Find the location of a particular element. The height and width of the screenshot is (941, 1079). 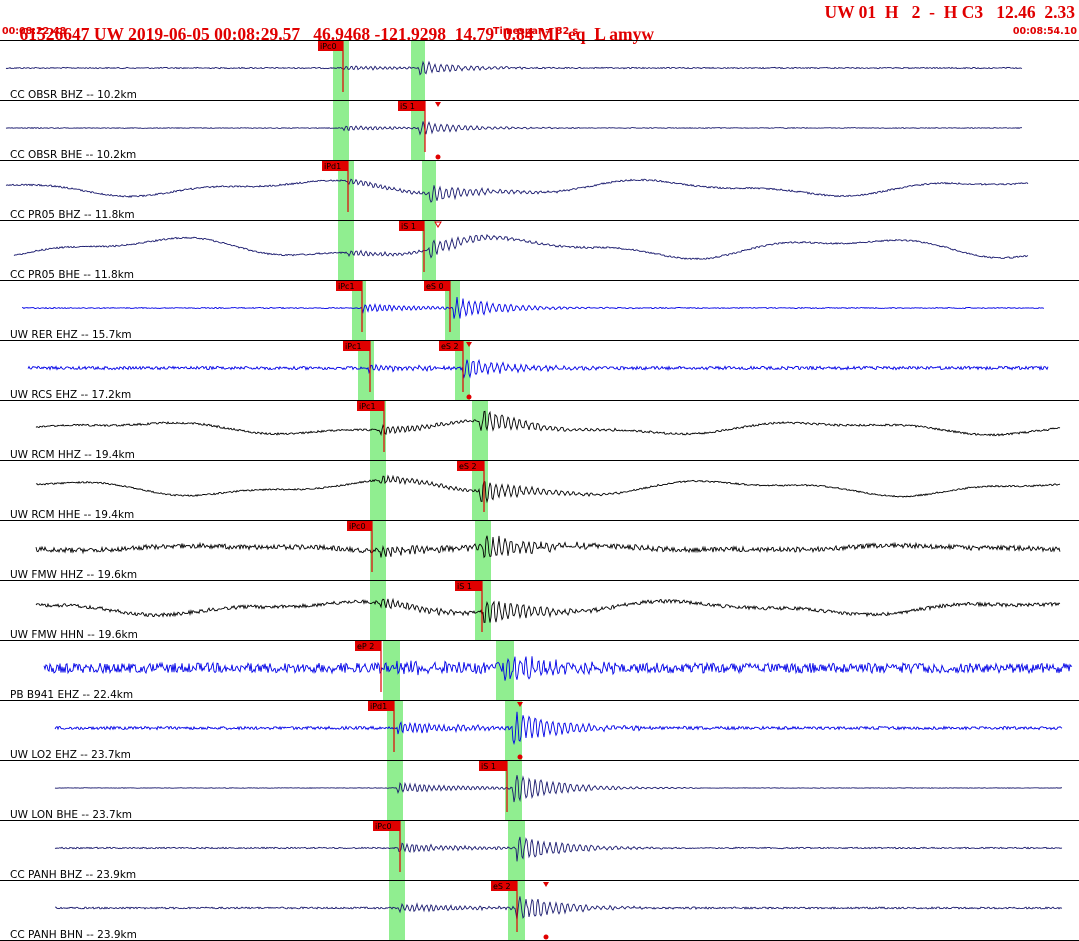

station-label: UW RCM HHE -- 19.4km is located at coordinates (72, 515).